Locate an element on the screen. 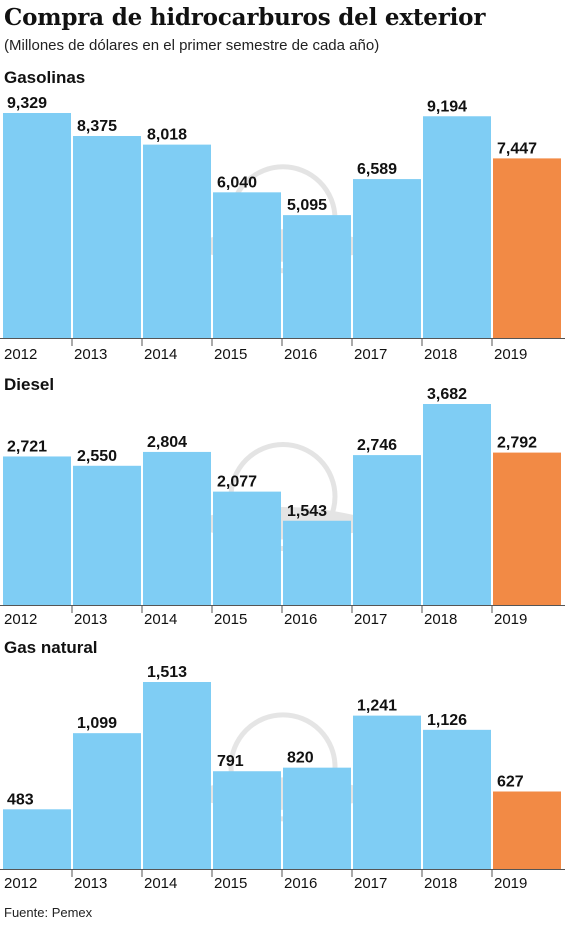  value-label-2019: 2,792 is located at coordinates (517, 443).